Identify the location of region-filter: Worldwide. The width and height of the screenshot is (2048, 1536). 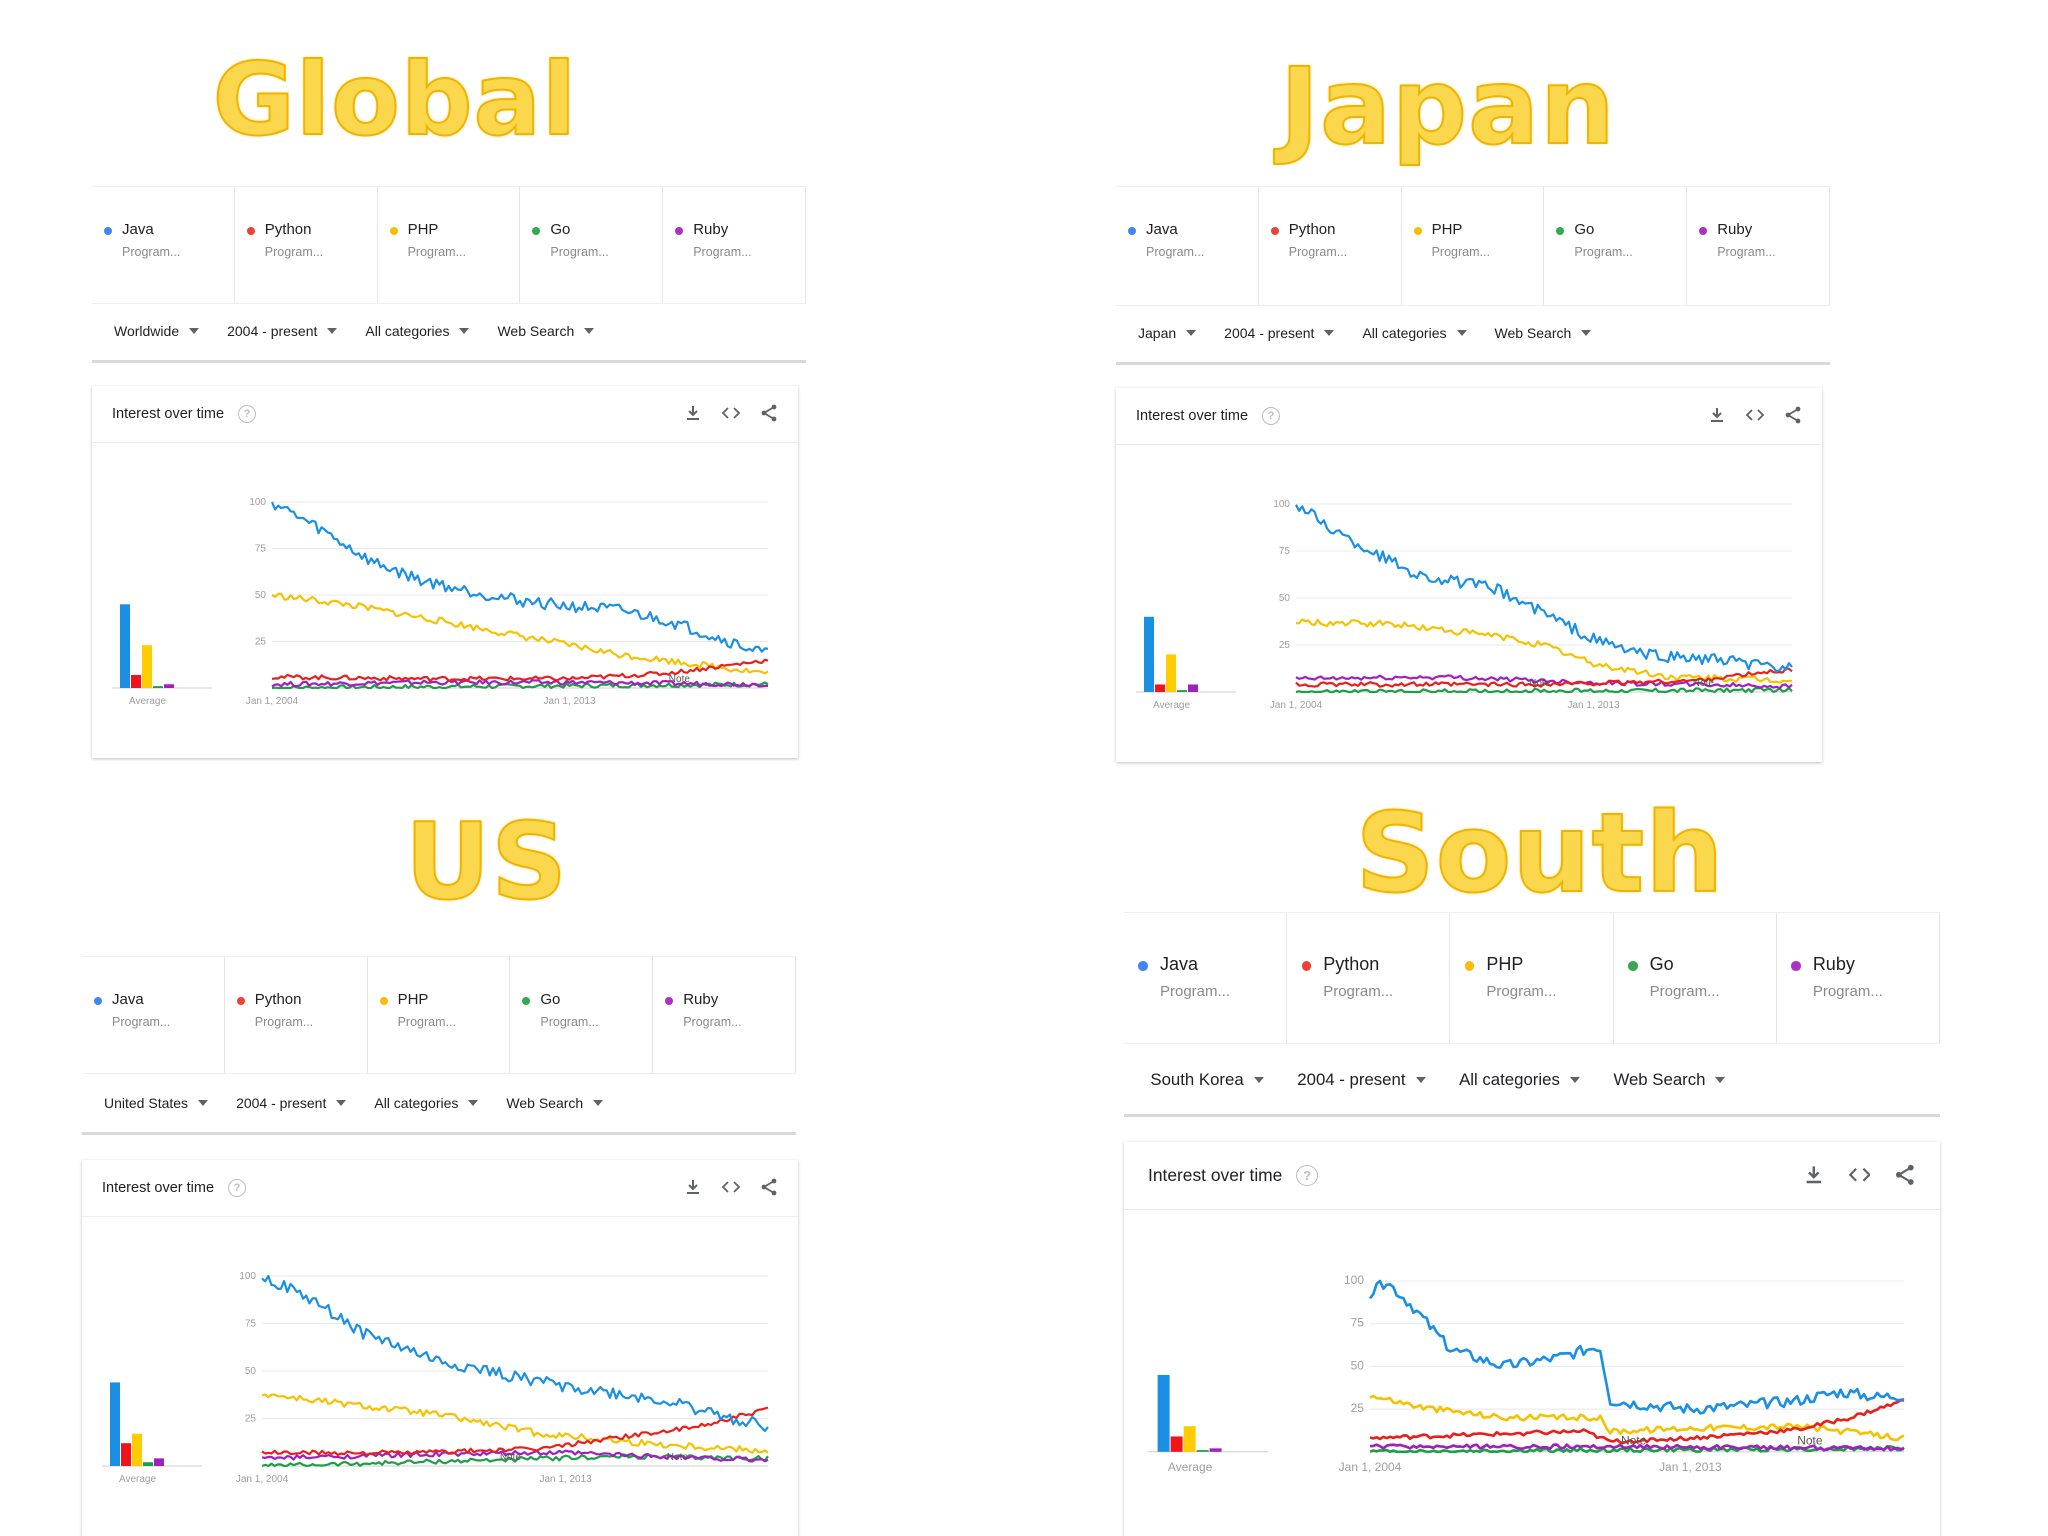
(157, 331).